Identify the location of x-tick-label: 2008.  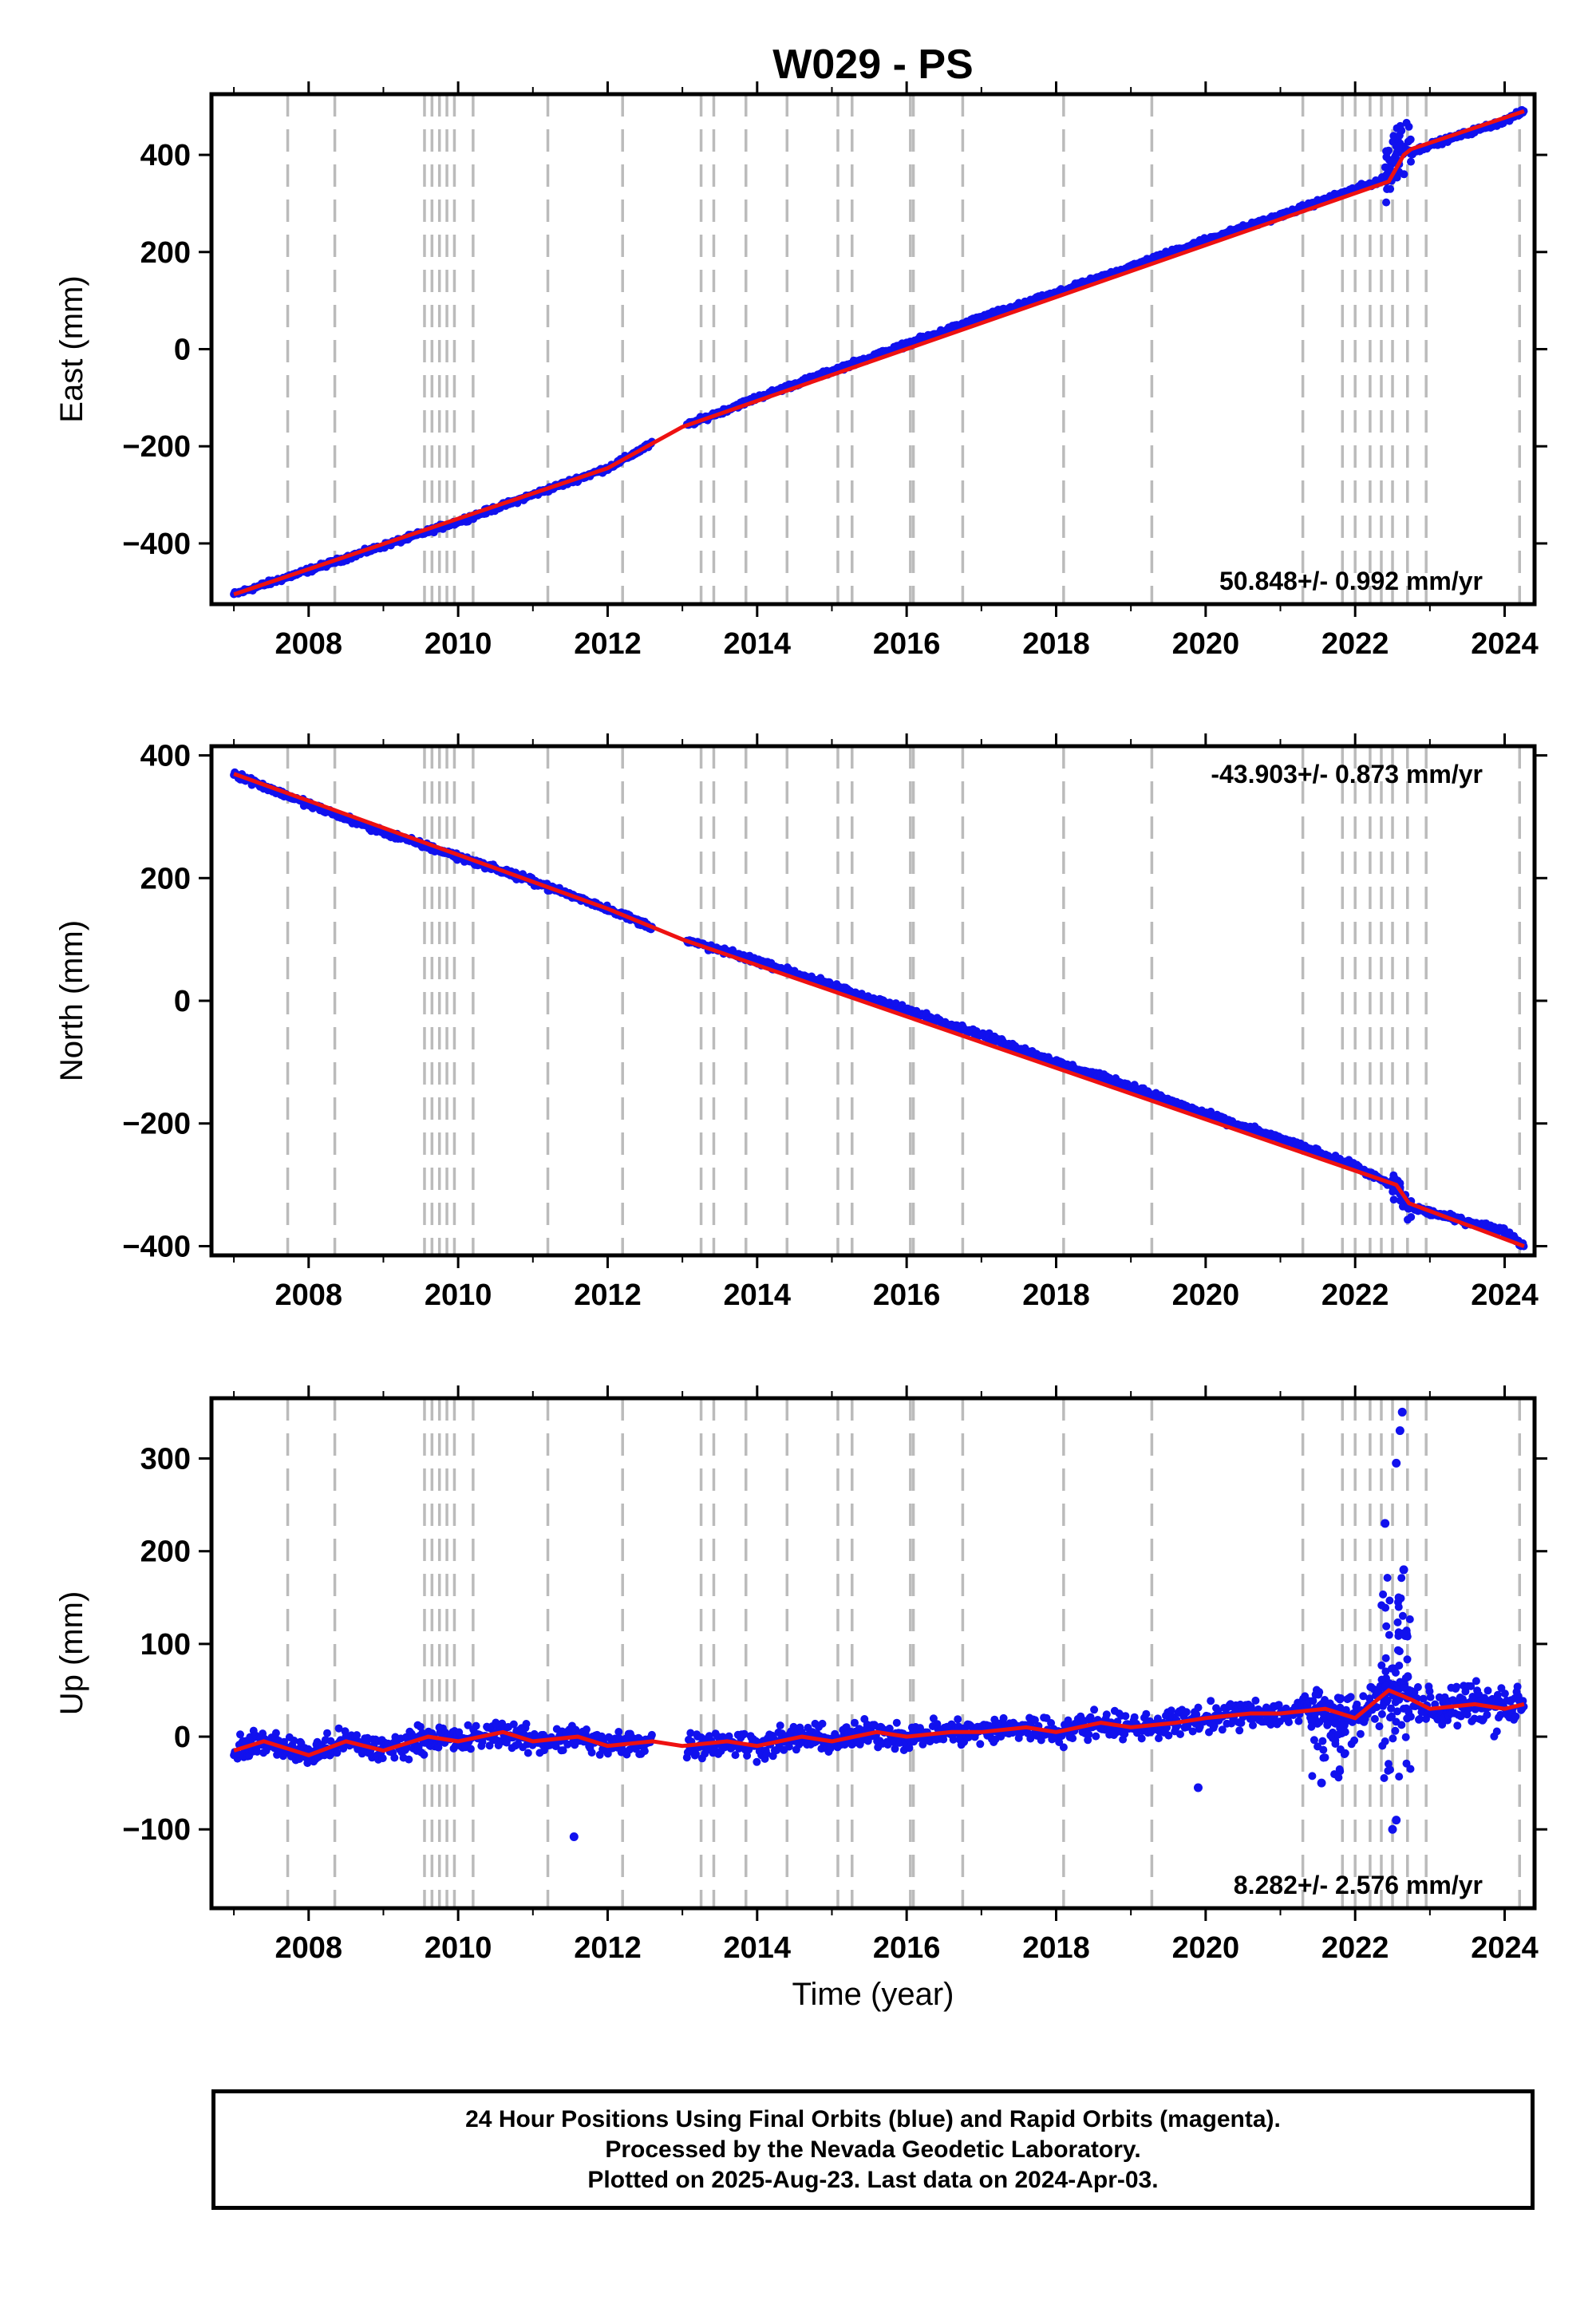
(309, 1295).